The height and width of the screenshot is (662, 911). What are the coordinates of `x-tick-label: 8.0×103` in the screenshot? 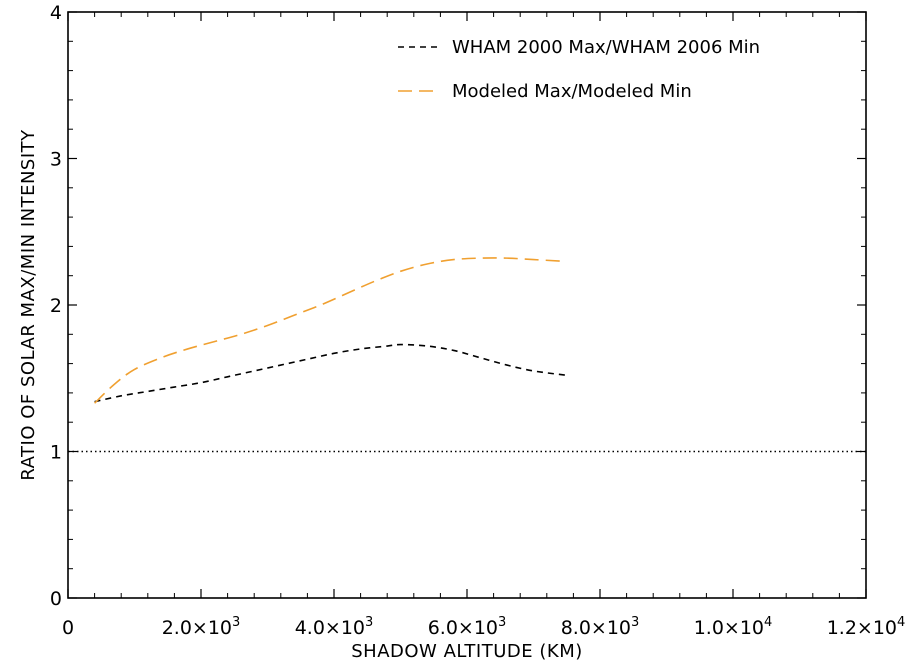 It's located at (600, 627).